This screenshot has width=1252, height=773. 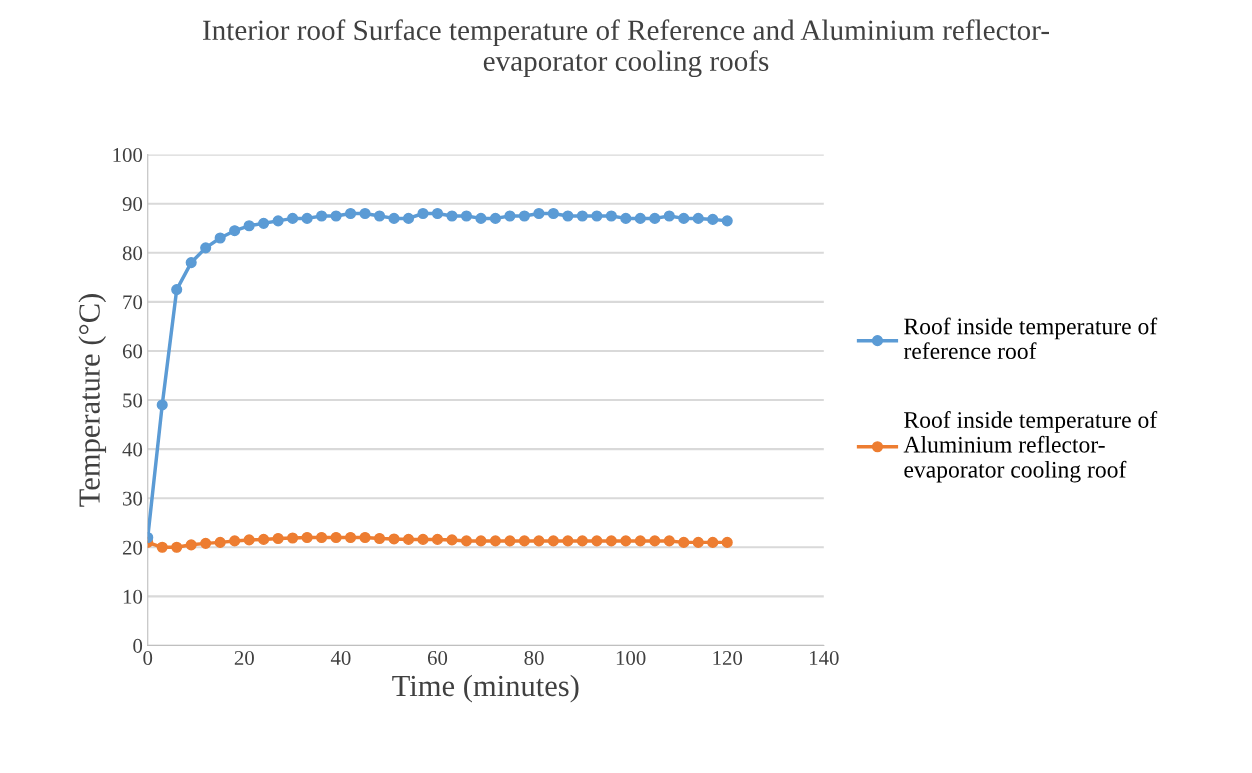 What do you see at coordinates (132, 204) in the screenshot?
I see `y-tick-label: 90` at bounding box center [132, 204].